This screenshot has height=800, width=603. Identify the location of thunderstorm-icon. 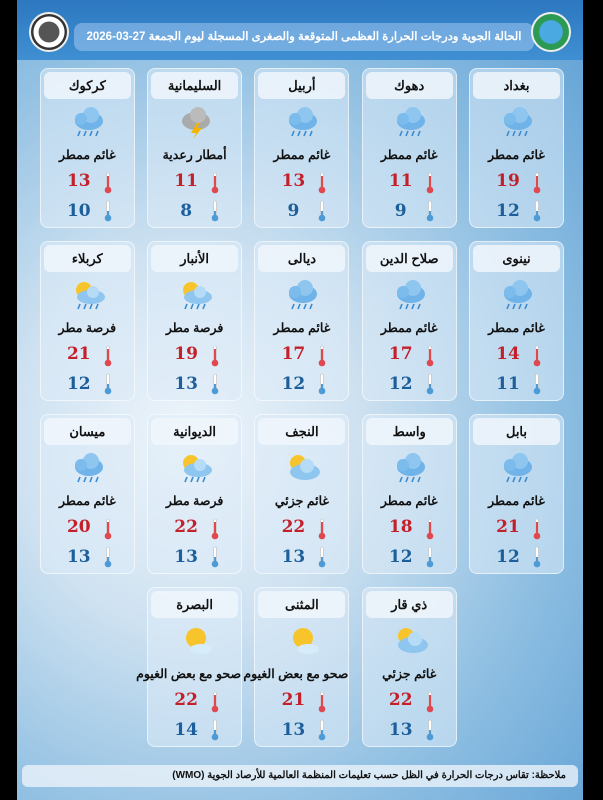
(196, 122).